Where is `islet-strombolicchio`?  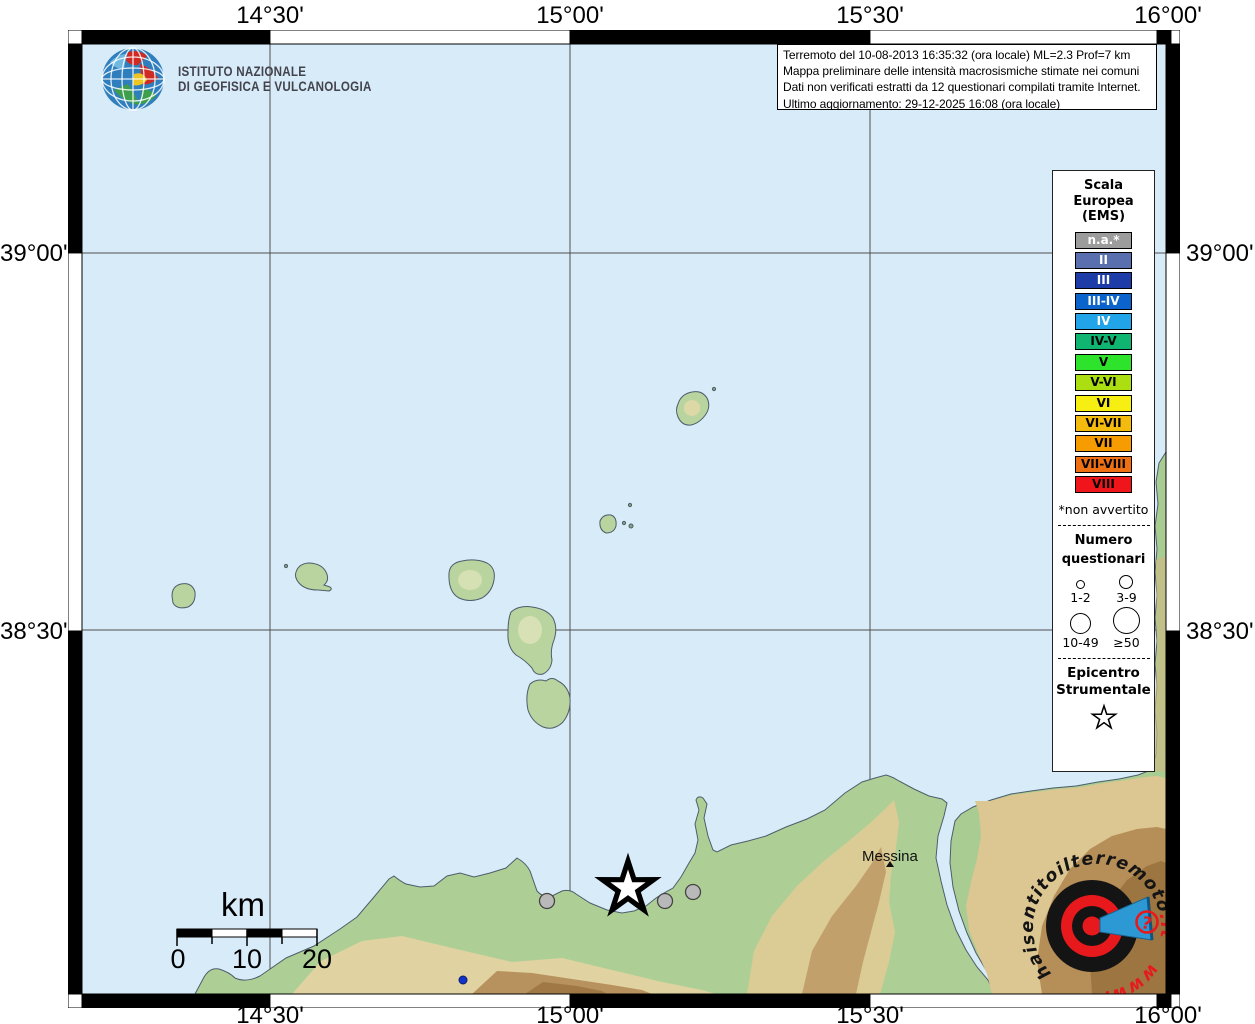
islet-strombolicchio is located at coordinates (714, 389).